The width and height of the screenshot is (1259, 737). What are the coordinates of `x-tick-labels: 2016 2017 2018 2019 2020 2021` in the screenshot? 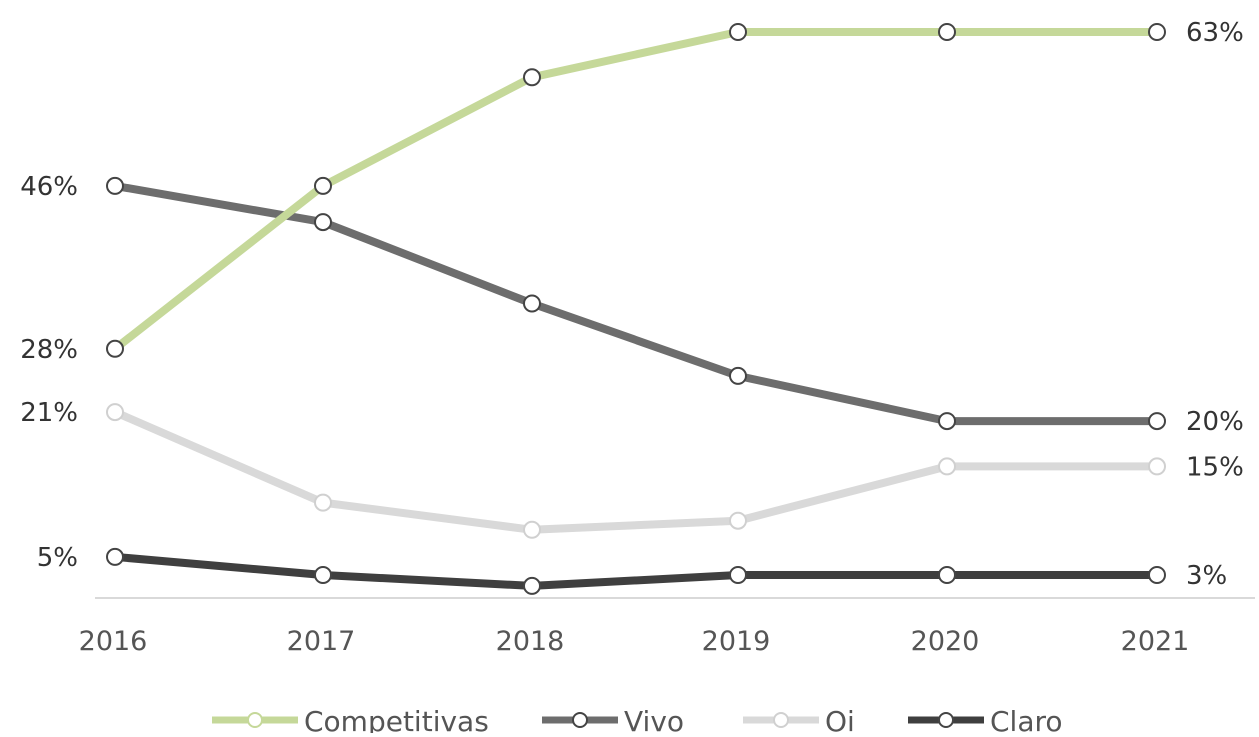 It's located at (634, 641).